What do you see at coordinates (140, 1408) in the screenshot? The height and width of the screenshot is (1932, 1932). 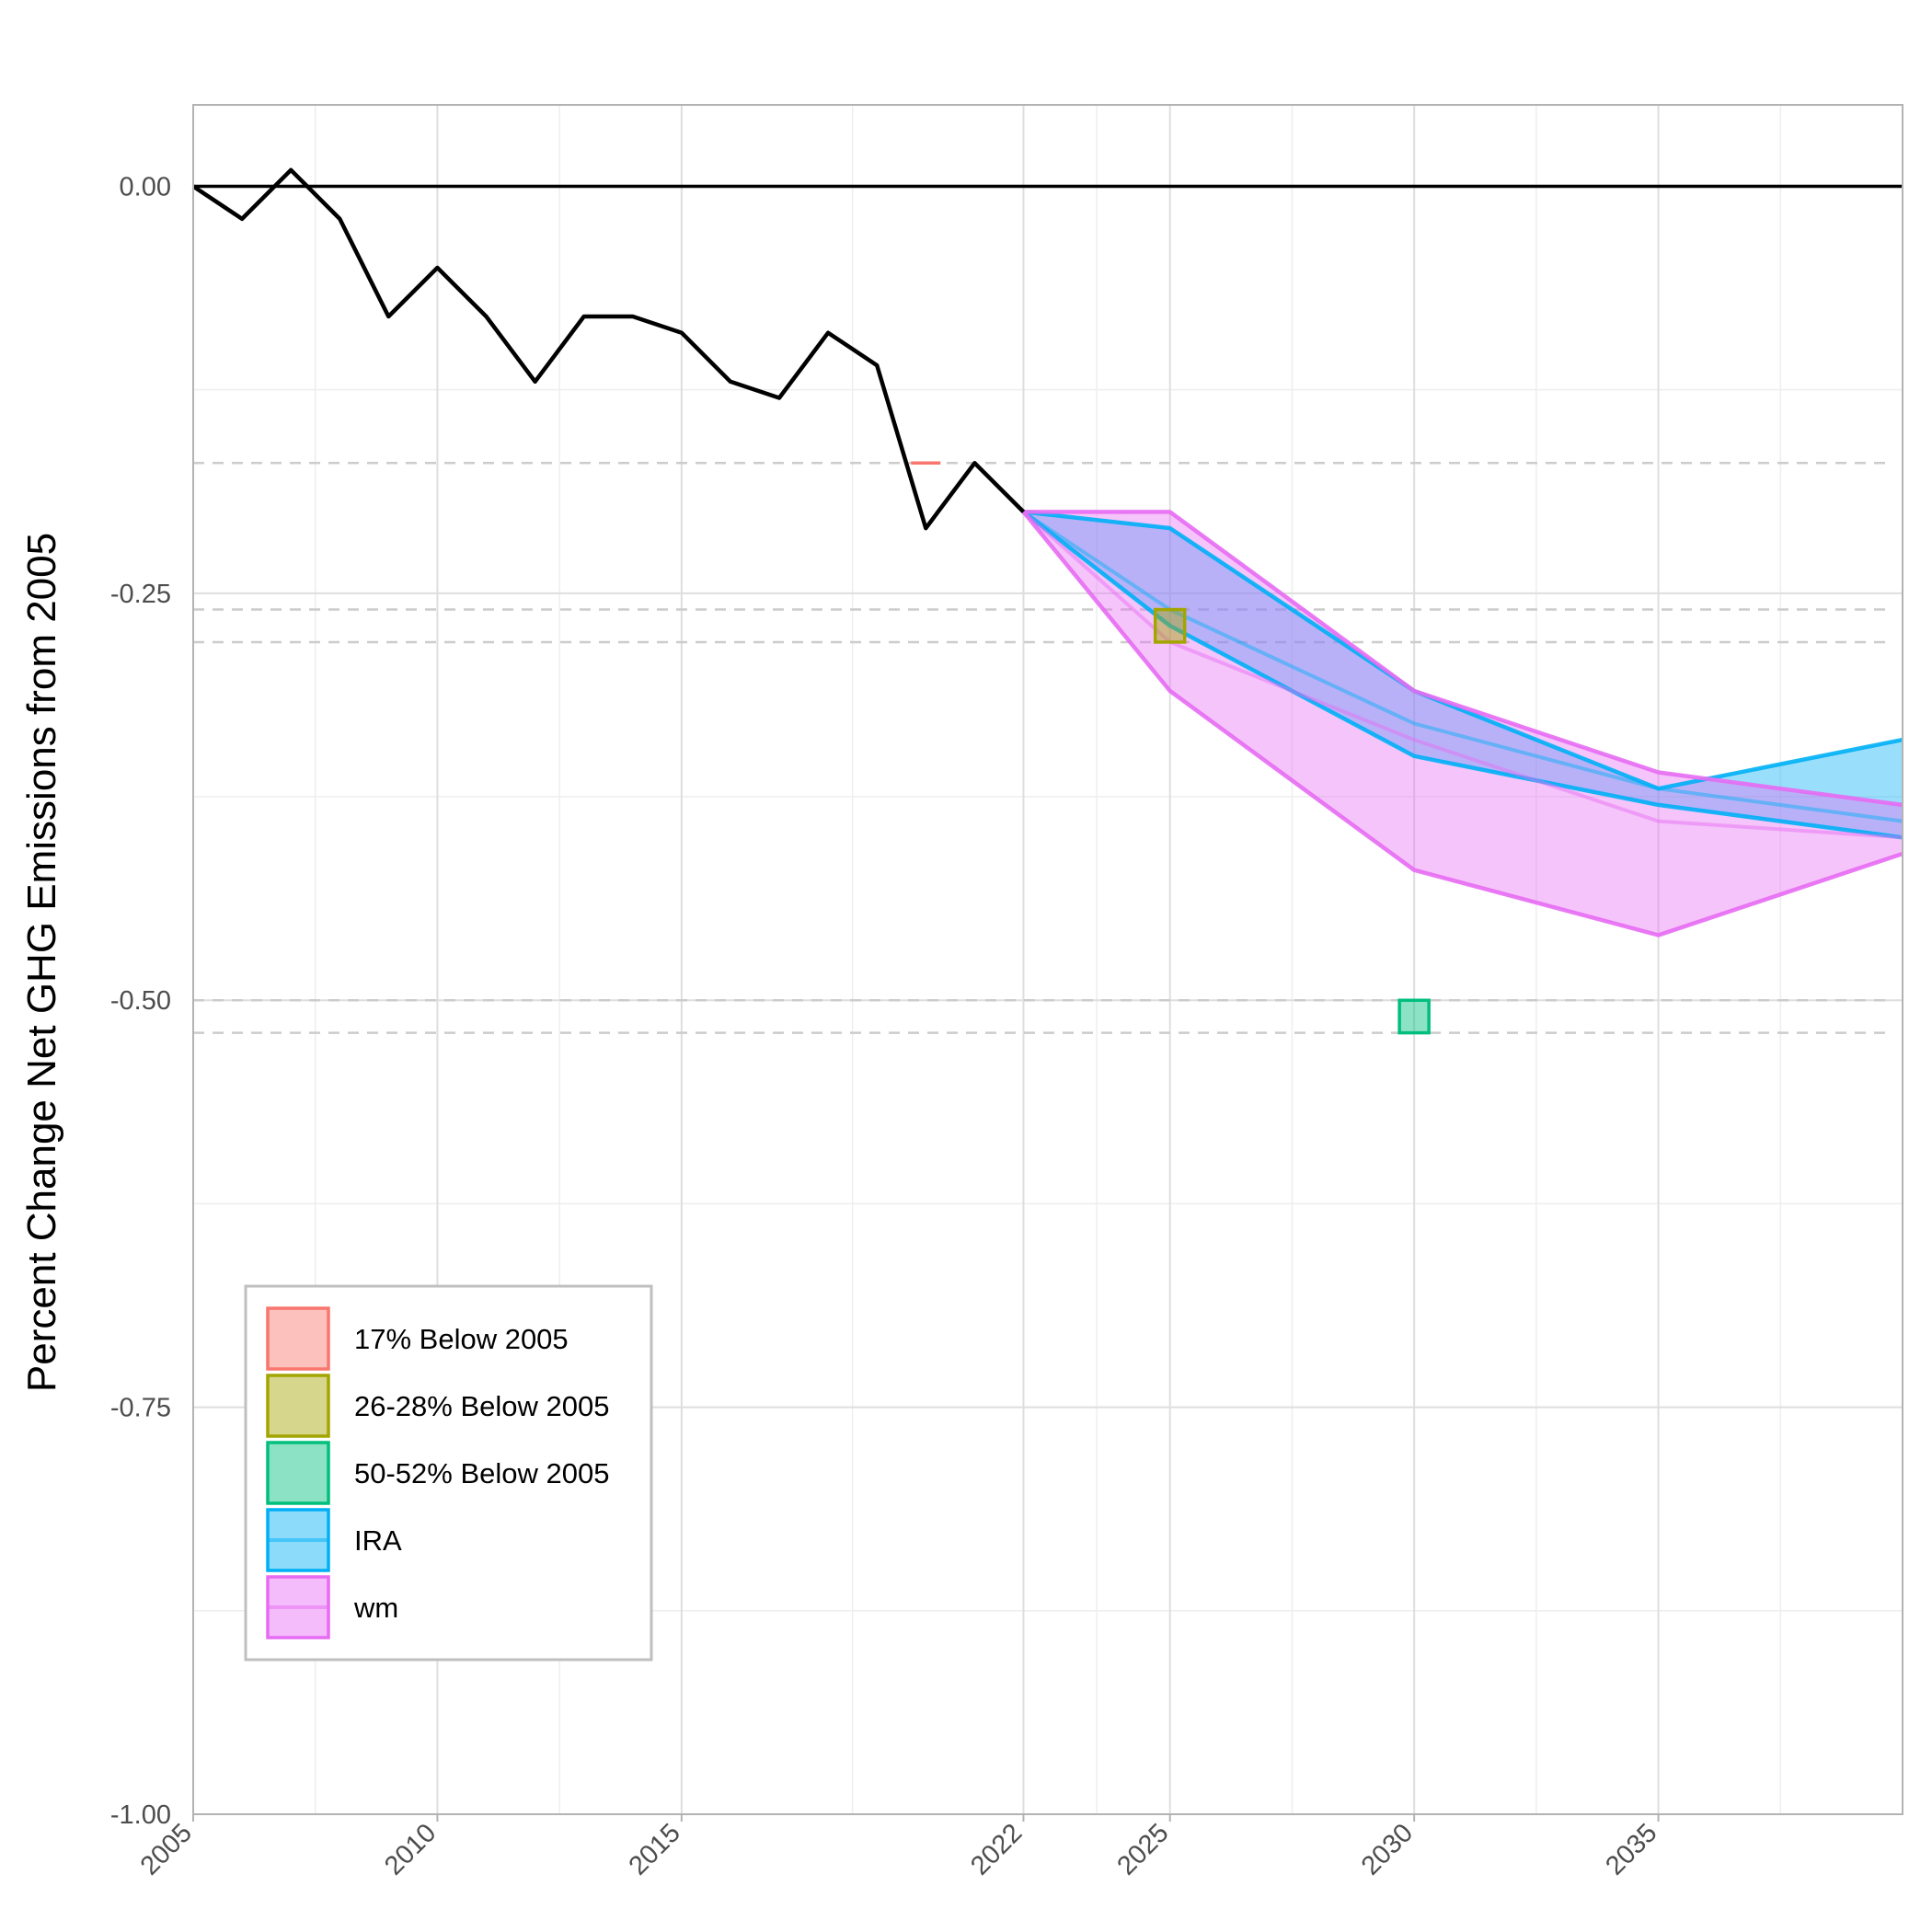 I see `y-tick-label: -0.75` at bounding box center [140, 1408].